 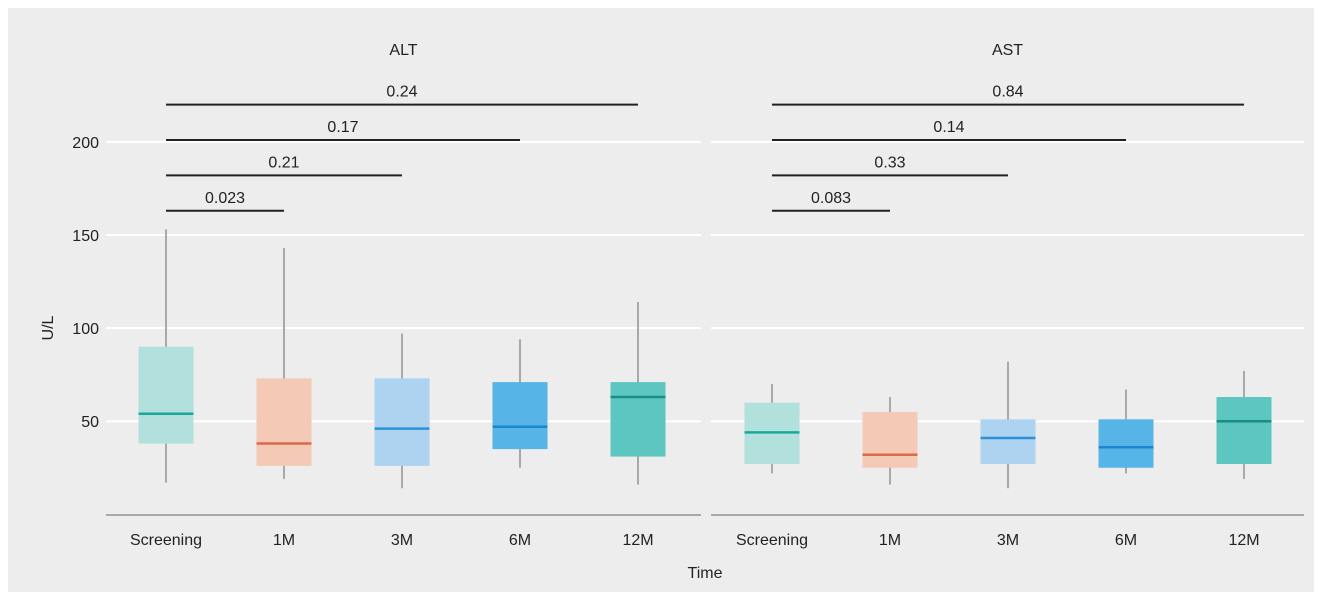 I want to click on p-value-label: 0.24, so click(x=401, y=92).